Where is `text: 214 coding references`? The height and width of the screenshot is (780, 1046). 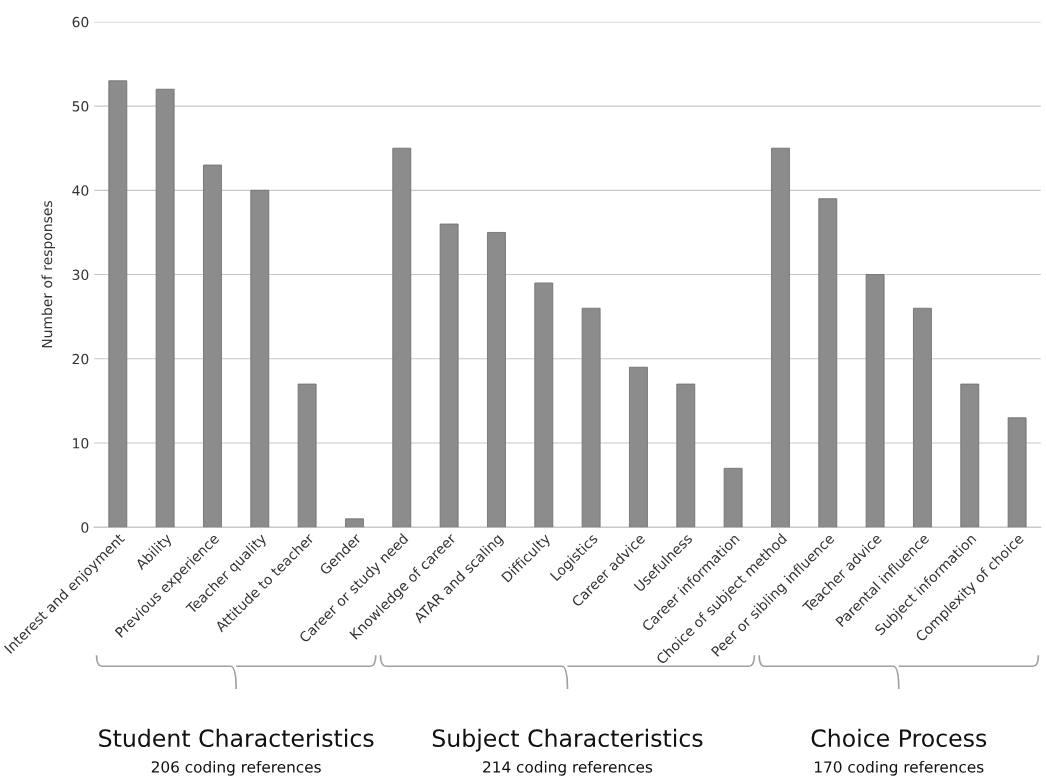 text: 214 coding references is located at coordinates (568, 768).